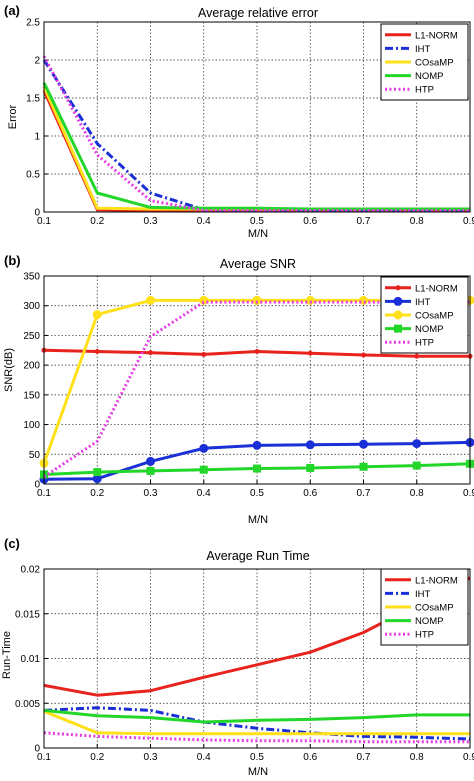 This screenshot has width=474, height=781. What do you see at coordinates (12, 10) in the screenshot?
I see `panel-label: (a)` at bounding box center [12, 10].